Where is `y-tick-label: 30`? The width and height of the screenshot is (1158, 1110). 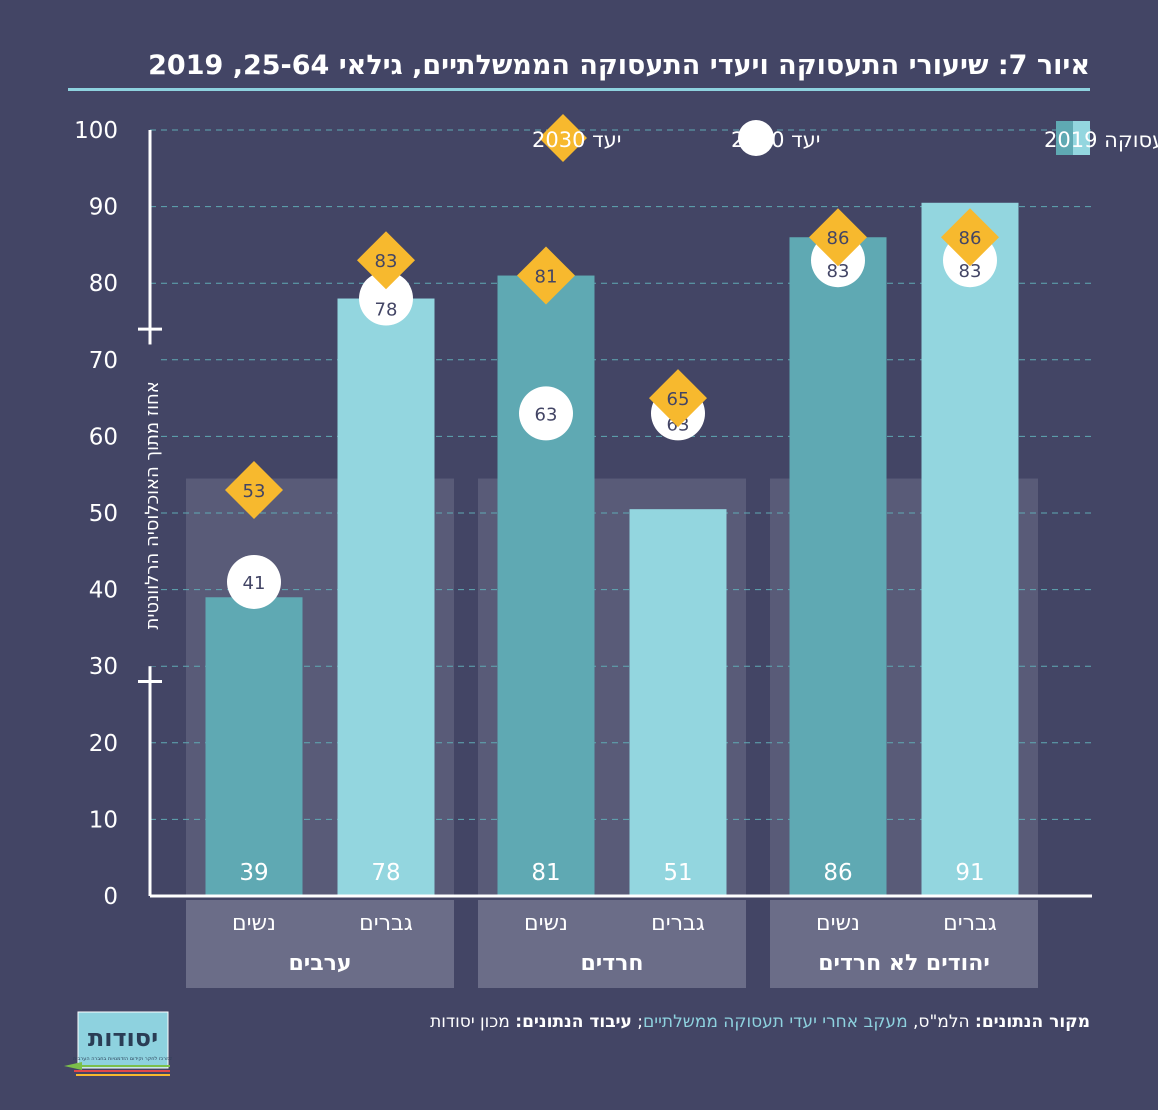 y-tick-label: 30 is located at coordinates (103, 667).